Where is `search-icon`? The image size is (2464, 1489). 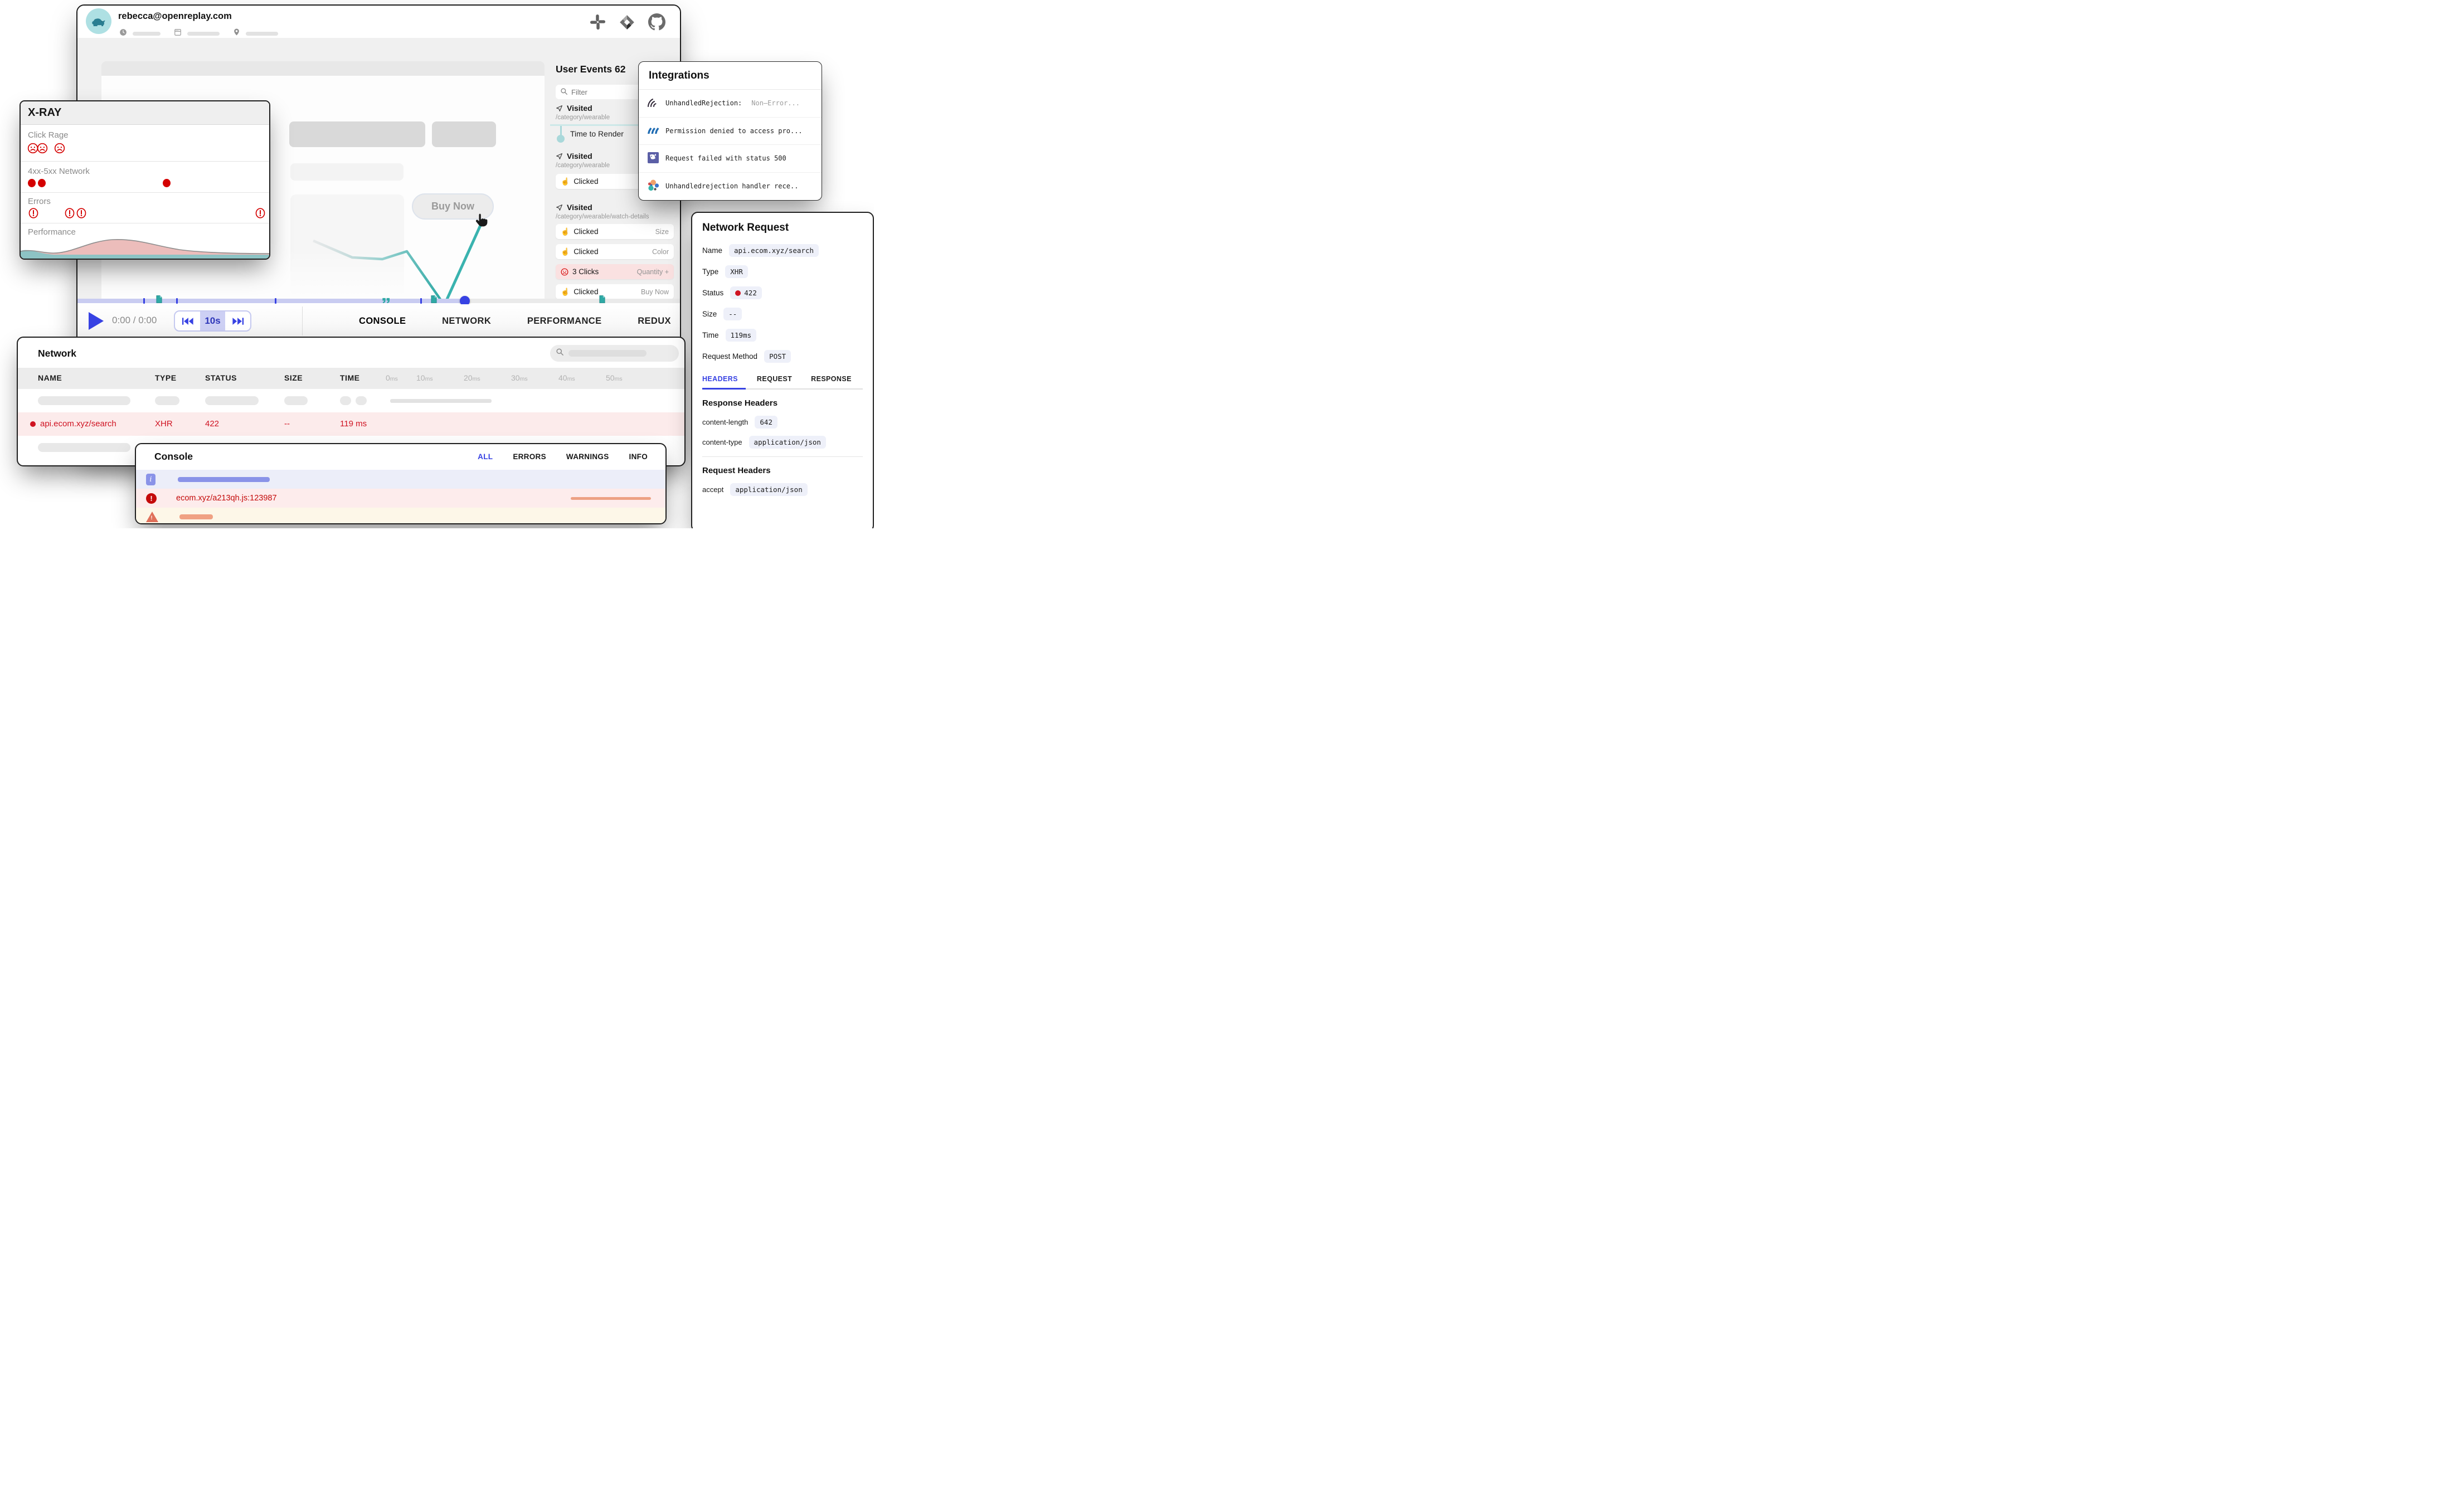
search-icon is located at coordinates (564, 92).